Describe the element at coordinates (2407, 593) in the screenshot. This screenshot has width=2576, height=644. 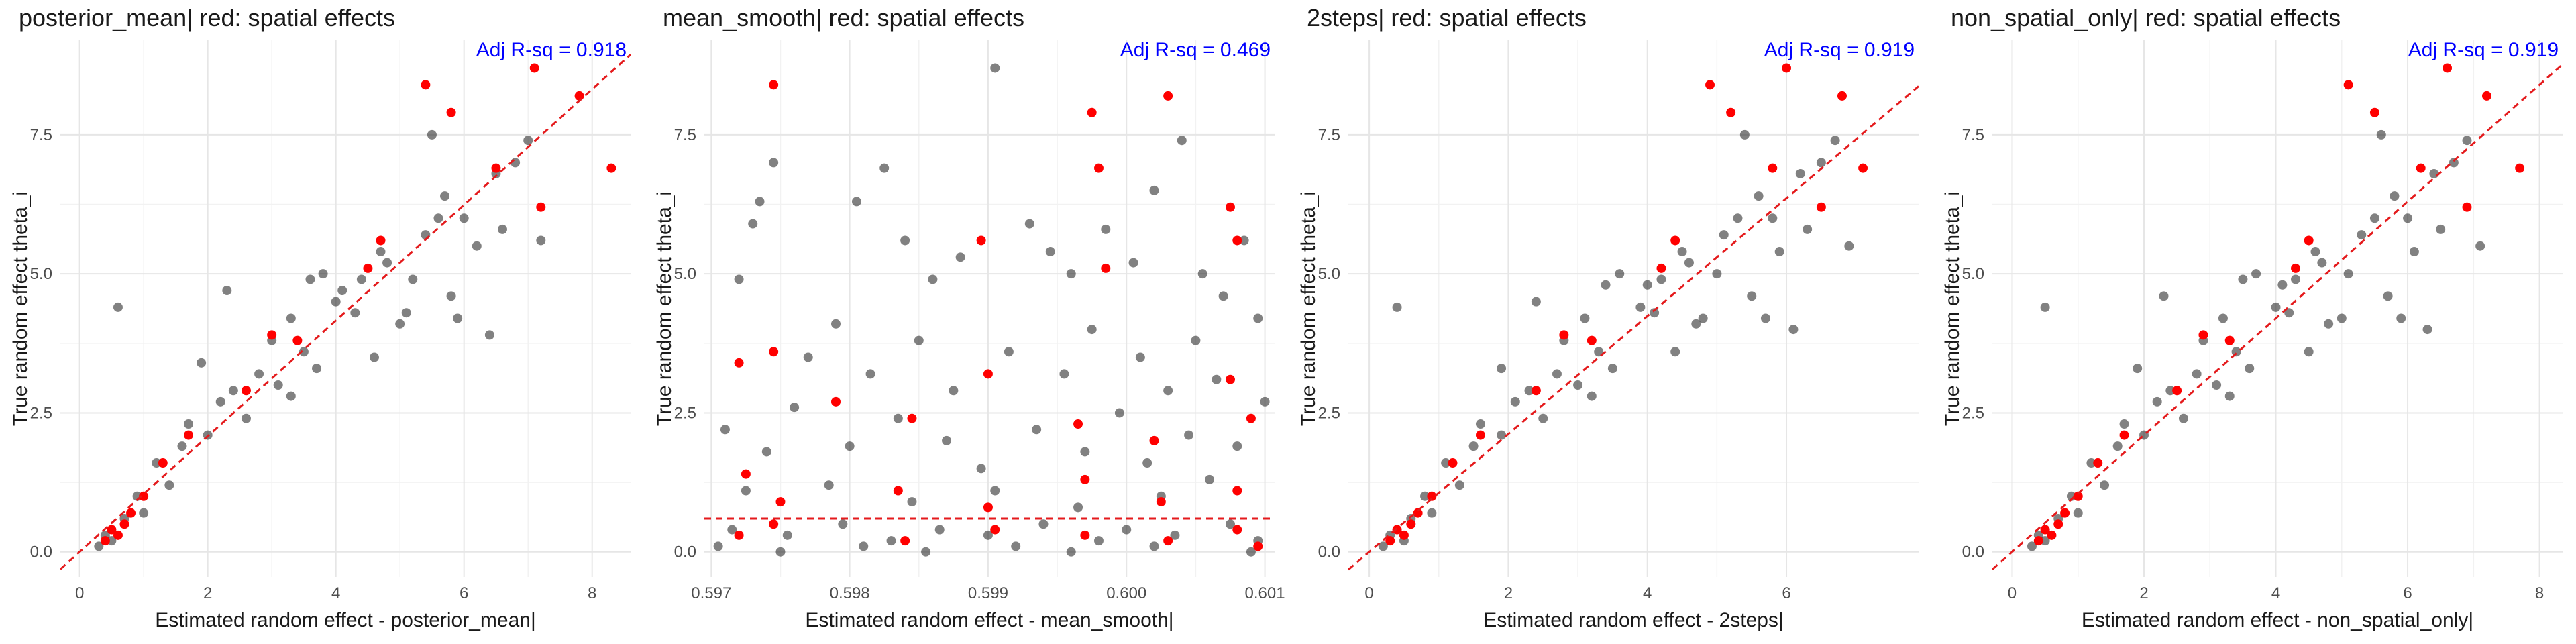
I see `x-tick-label: 6` at that location.